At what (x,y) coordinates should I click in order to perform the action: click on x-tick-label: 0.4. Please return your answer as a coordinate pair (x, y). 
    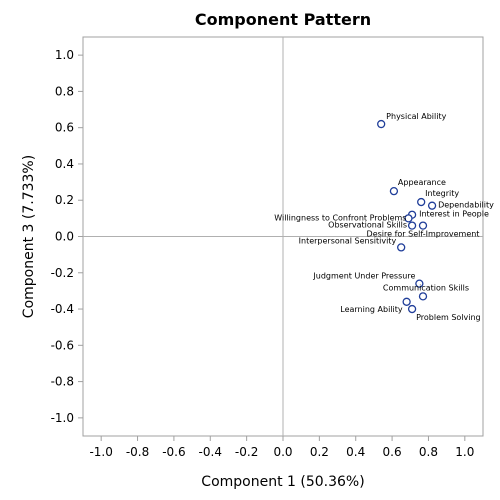
    Looking at the image, I should click on (355, 452).